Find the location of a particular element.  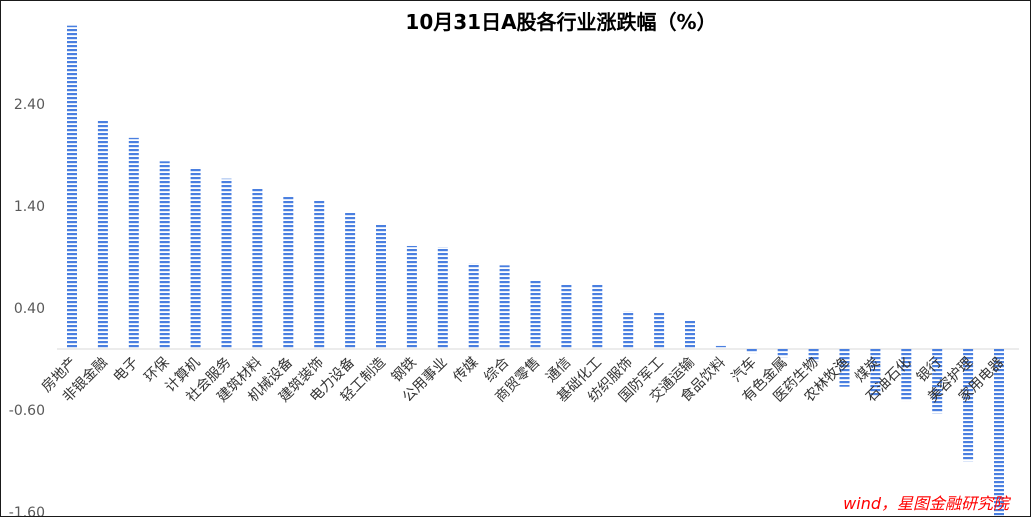

y-tick-label: 0.40 is located at coordinates (29, 309).